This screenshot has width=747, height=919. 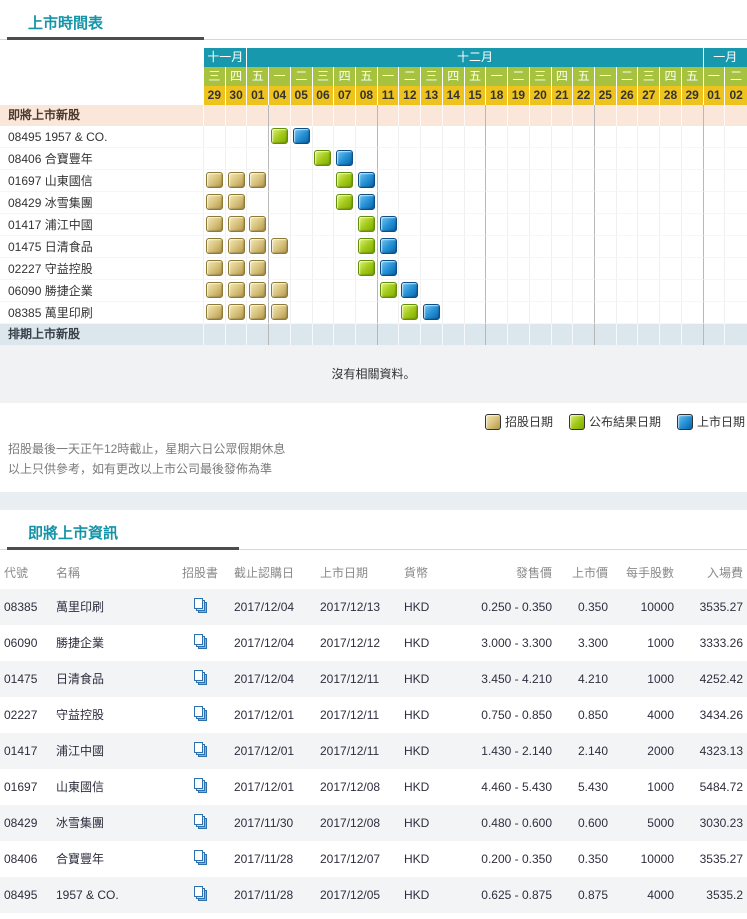 What do you see at coordinates (280, 95) in the screenshot?
I see `date-cell: 04` at bounding box center [280, 95].